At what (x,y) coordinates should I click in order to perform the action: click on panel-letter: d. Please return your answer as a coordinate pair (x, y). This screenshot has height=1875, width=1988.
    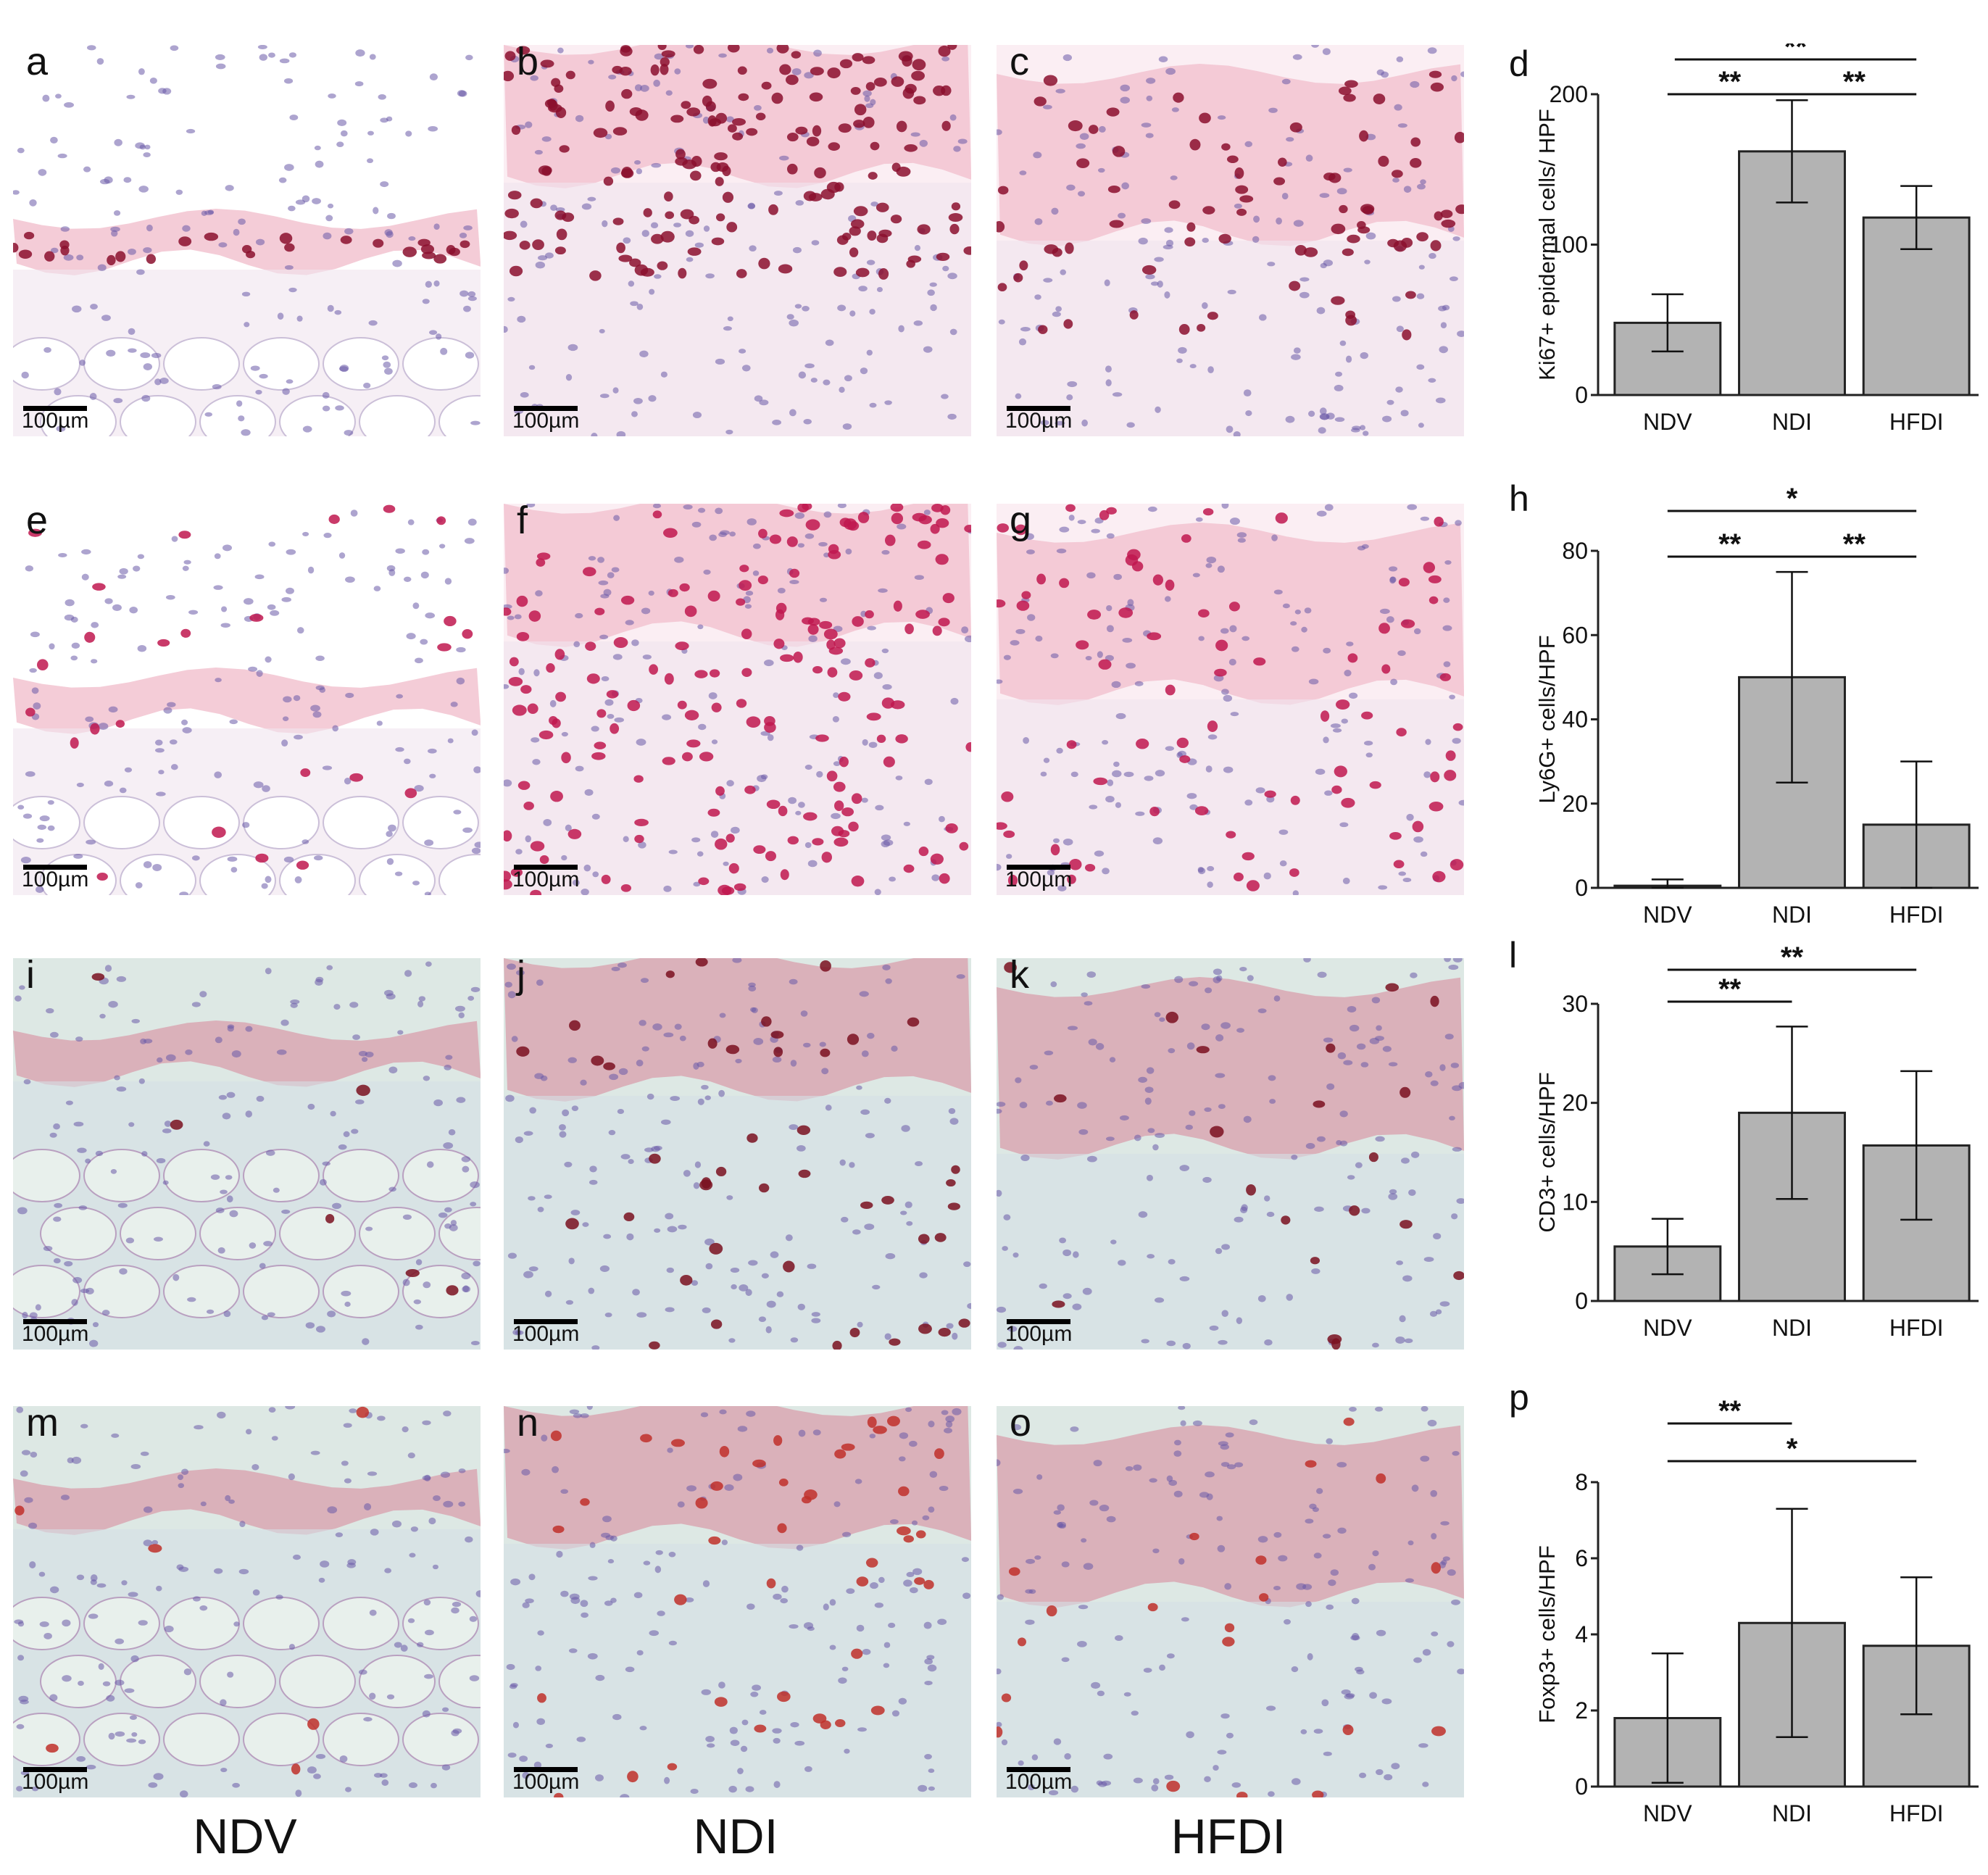
    Looking at the image, I should click on (1519, 64).